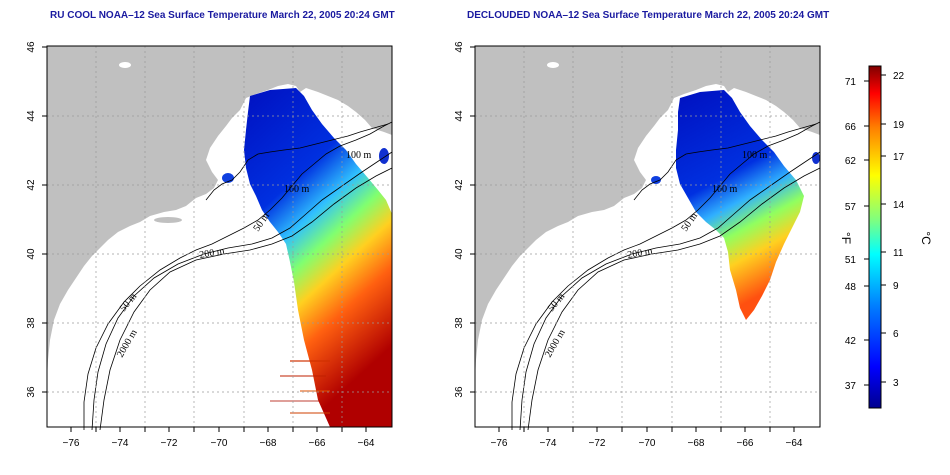 The image size is (950, 475). I want to click on left-sst-field, so click(318, 257).